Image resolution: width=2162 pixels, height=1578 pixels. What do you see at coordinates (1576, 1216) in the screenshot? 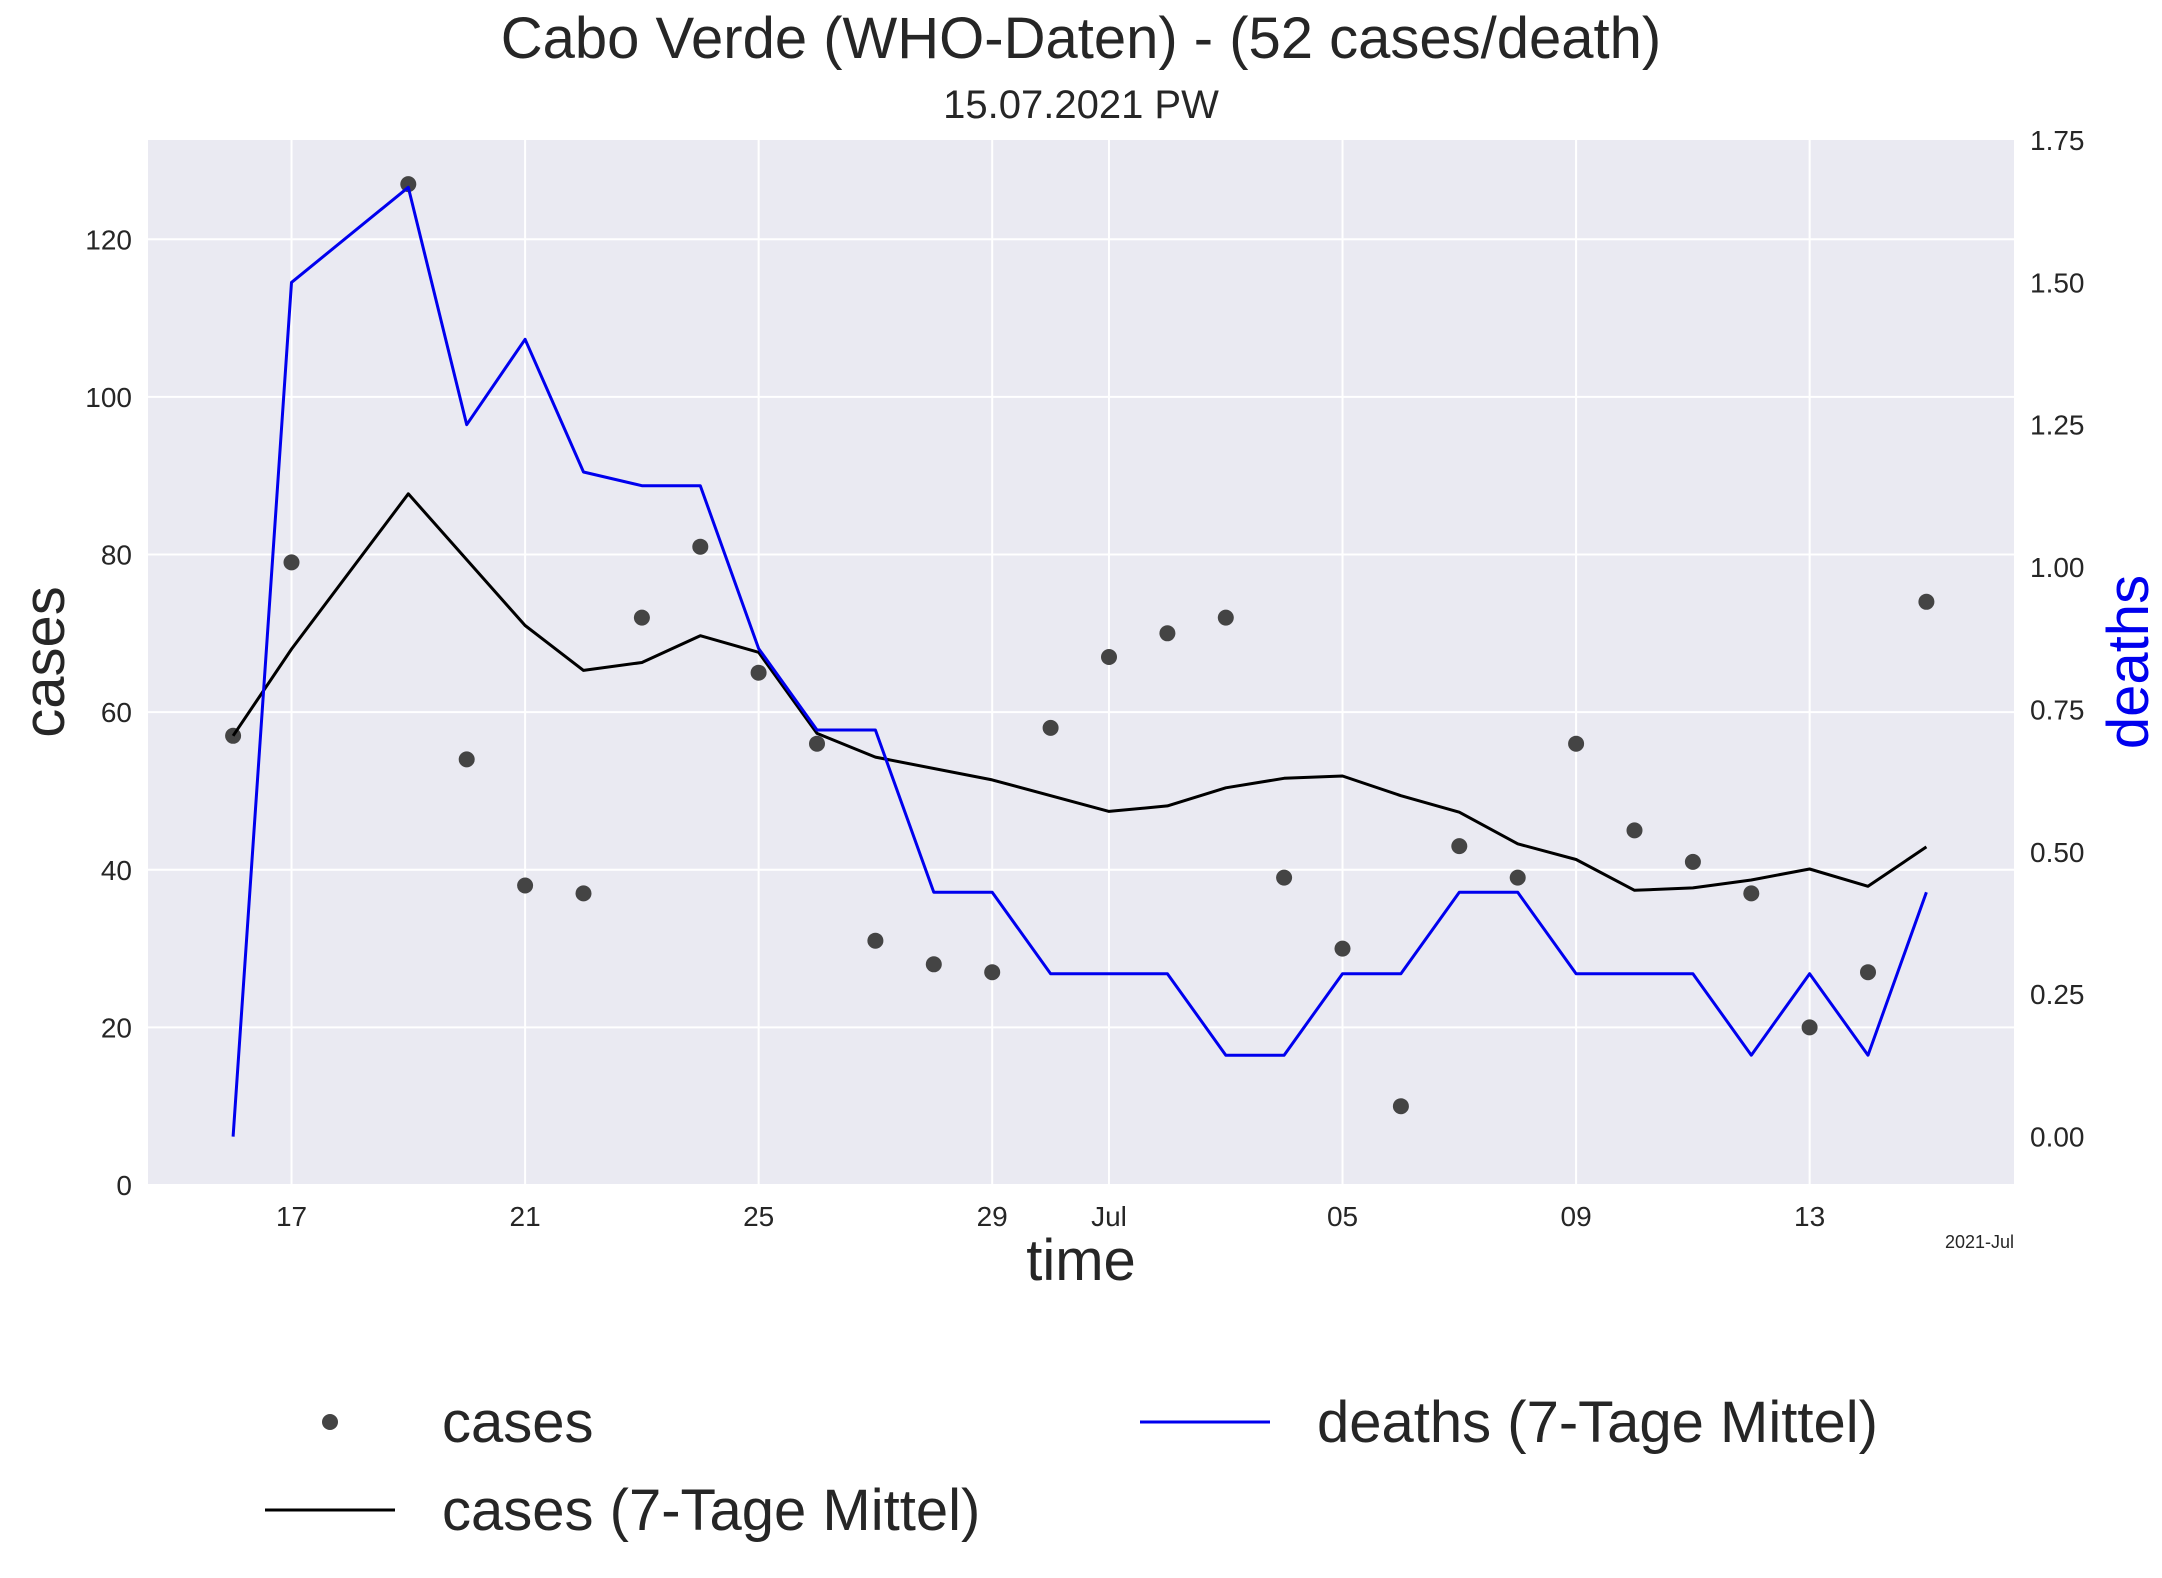
I see `x-tick-label: 09` at bounding box center [1576, 1216].